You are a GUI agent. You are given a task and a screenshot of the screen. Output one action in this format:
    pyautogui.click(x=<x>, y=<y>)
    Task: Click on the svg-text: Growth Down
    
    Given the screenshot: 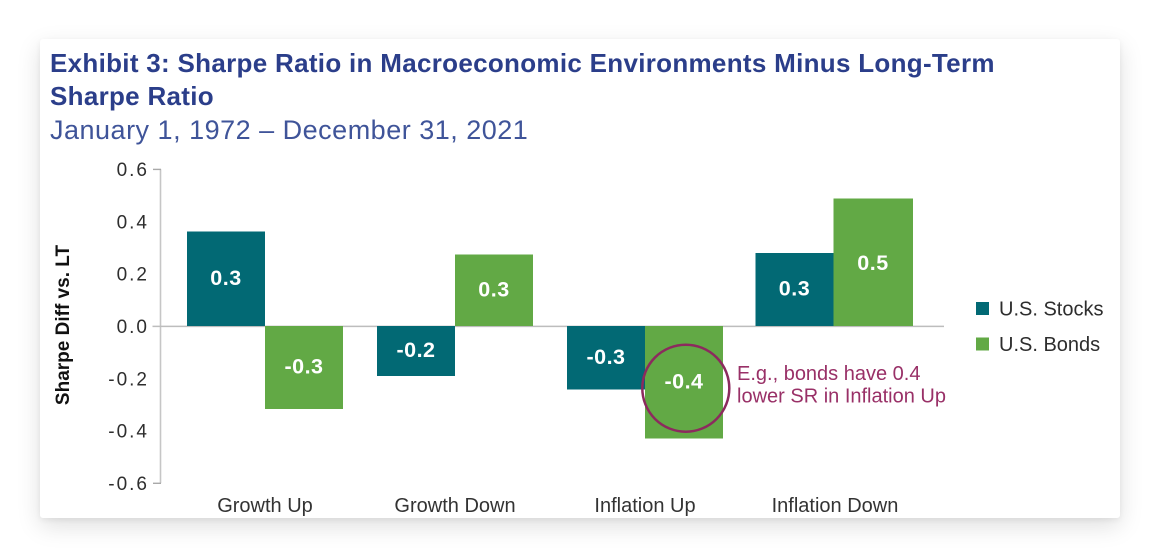 What is the action you would take?
    pyautogui.click(x=454, y=506)
    